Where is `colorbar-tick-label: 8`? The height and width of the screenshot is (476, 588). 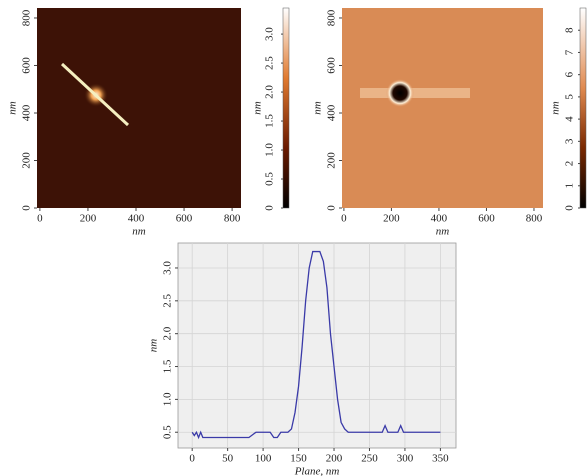 colorbar-tick-label: 8 is located at coordinates (570, 30).